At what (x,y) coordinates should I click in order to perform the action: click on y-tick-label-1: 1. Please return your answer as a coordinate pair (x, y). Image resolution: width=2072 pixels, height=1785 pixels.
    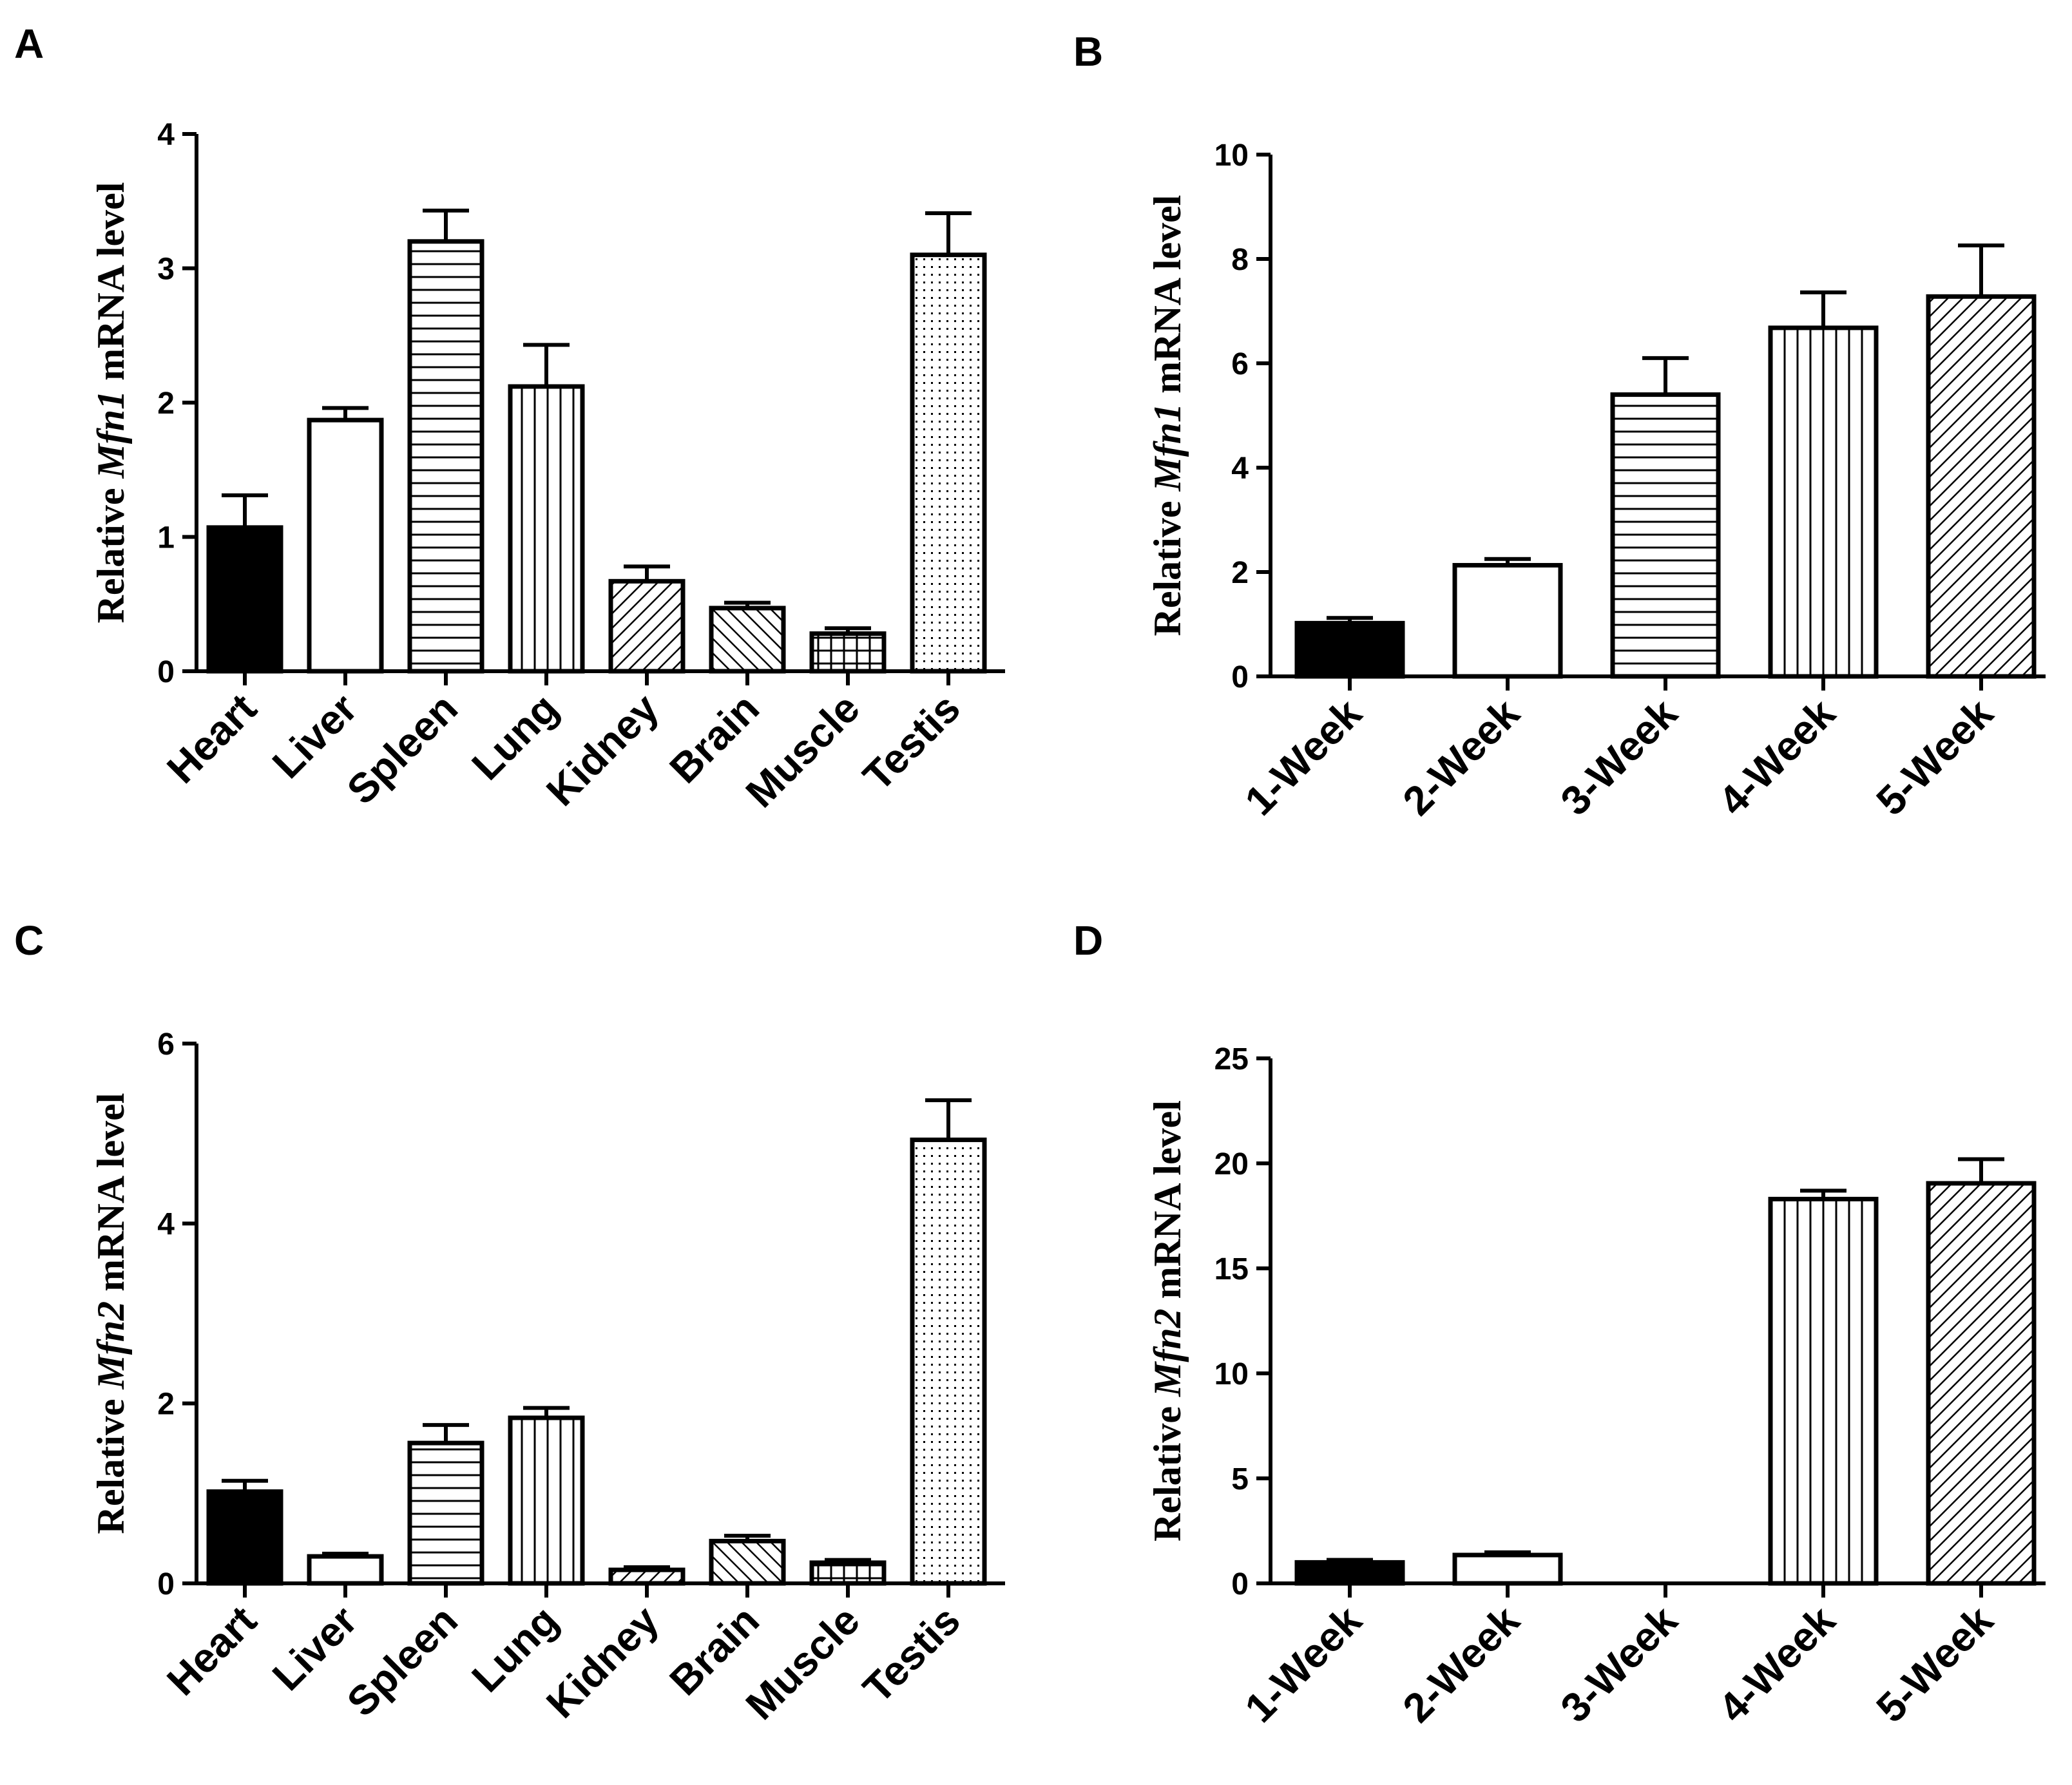
    Looking at the image, I should click on (166, 538).